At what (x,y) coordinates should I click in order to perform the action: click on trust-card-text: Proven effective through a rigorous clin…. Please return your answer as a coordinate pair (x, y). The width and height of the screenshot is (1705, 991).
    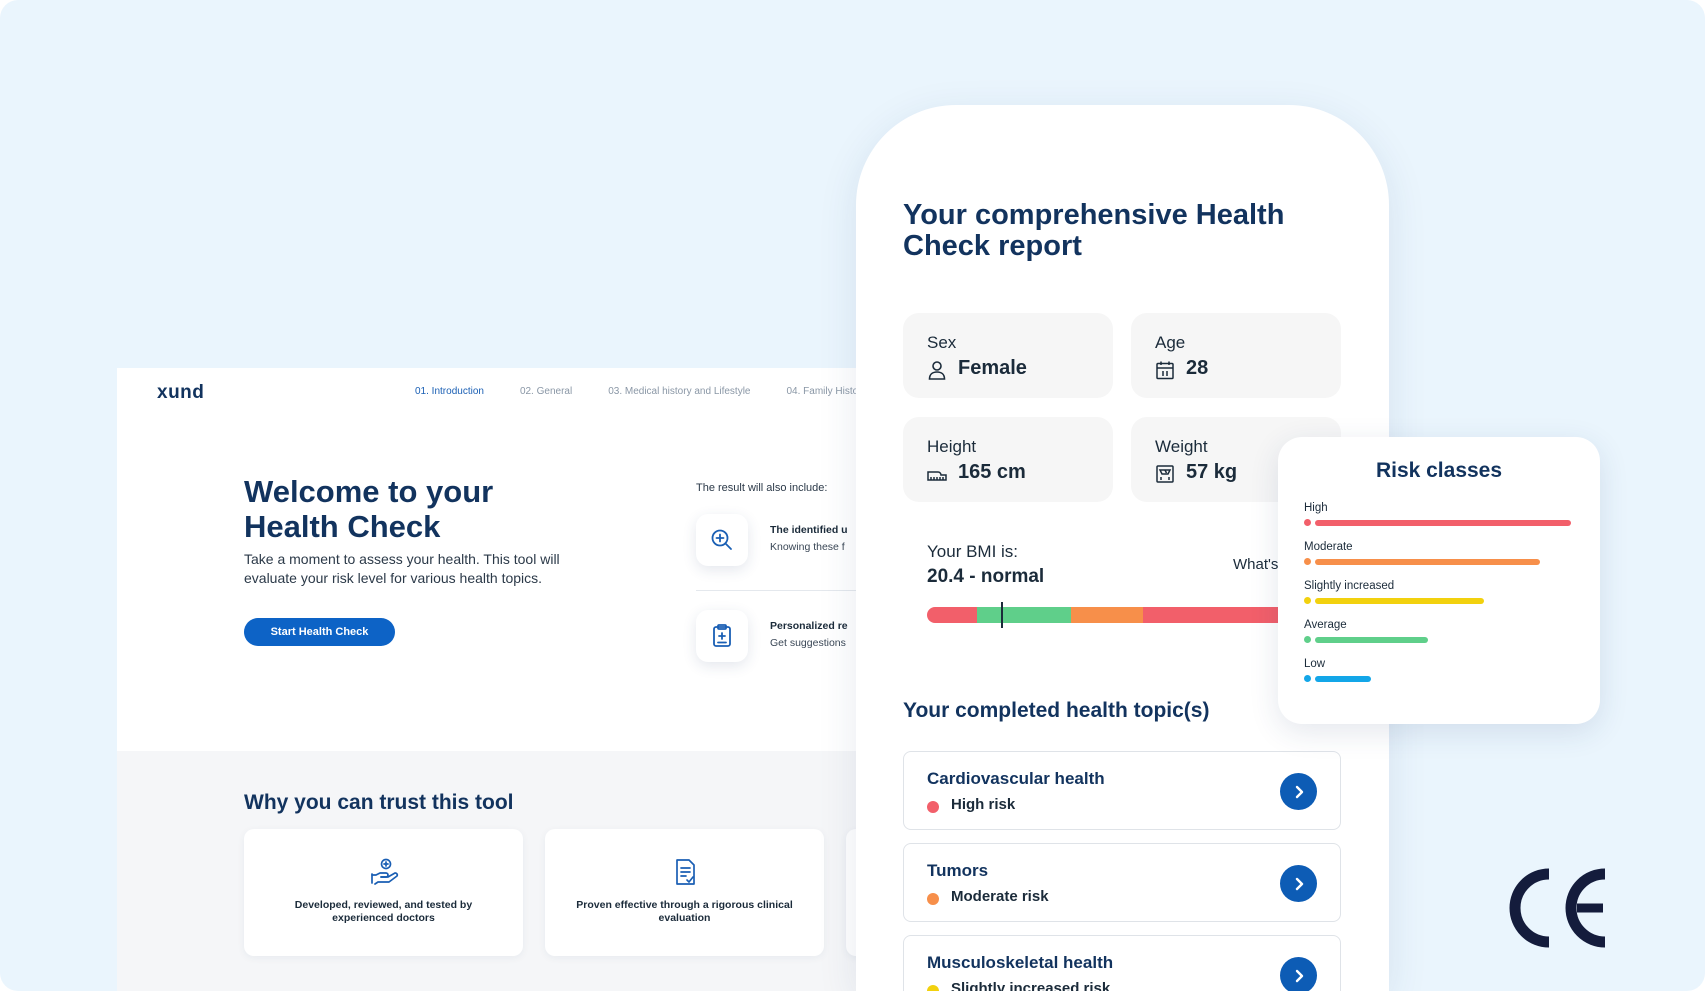
    Looking at the image, I should click on (684, 911).